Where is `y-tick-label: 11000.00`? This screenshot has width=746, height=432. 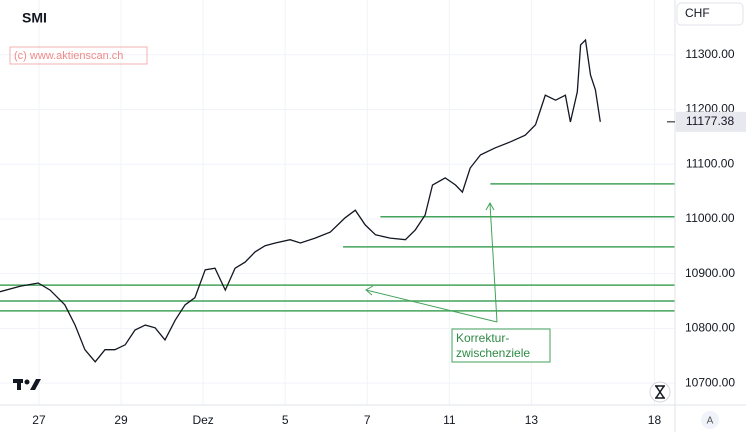
y-tick-label: 11000.00 is located at coordinates (709, 218).